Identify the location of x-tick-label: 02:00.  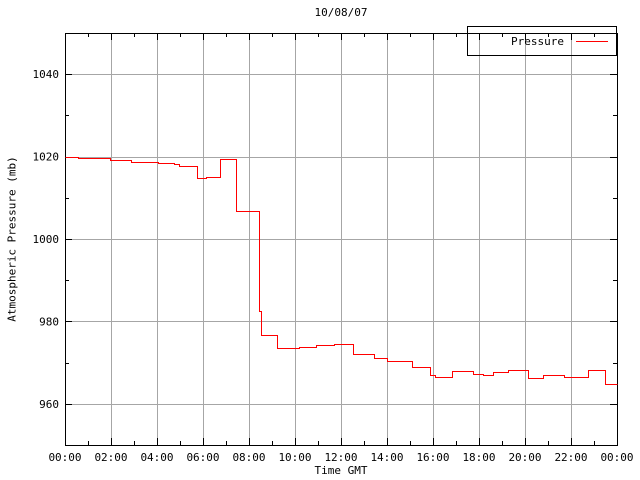
(110, 457).